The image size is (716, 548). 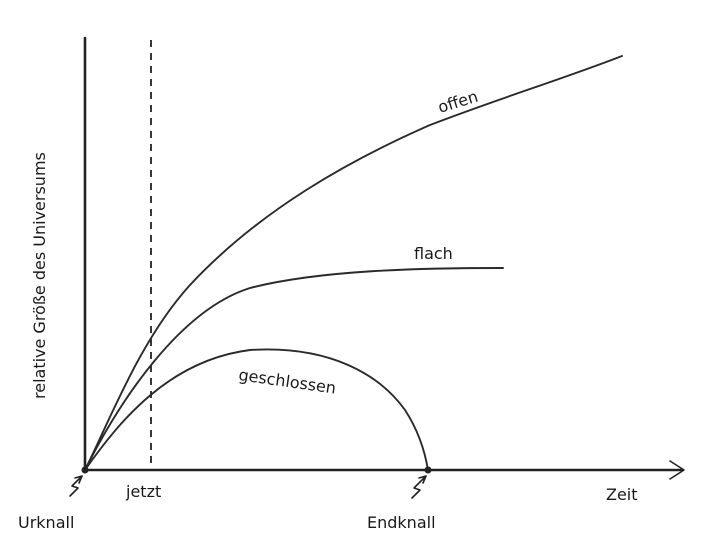 I want to click on label-urknall: Urknall, so click(x=46, y=522).